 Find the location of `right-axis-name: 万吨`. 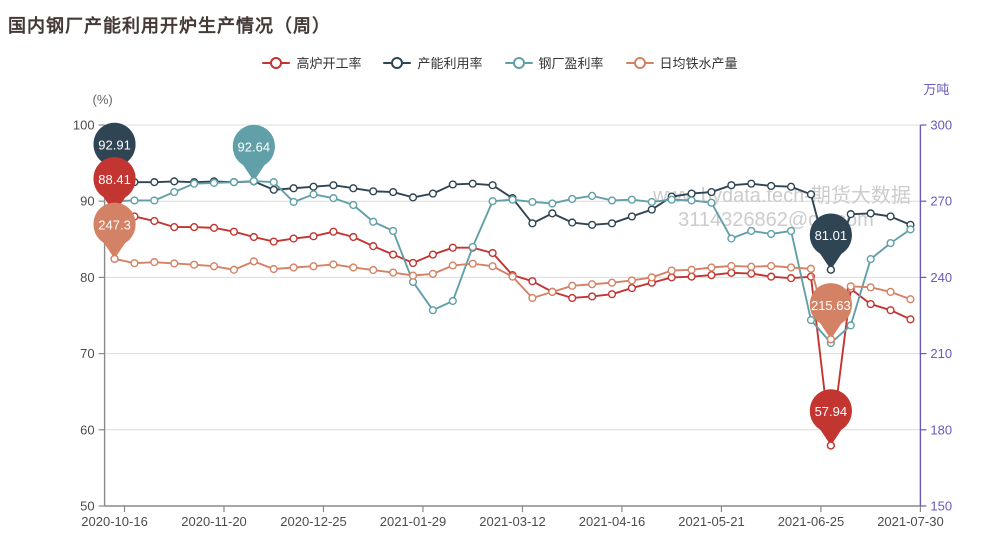

right-axis-name: 万吨 is located at coordinates (936, 89).